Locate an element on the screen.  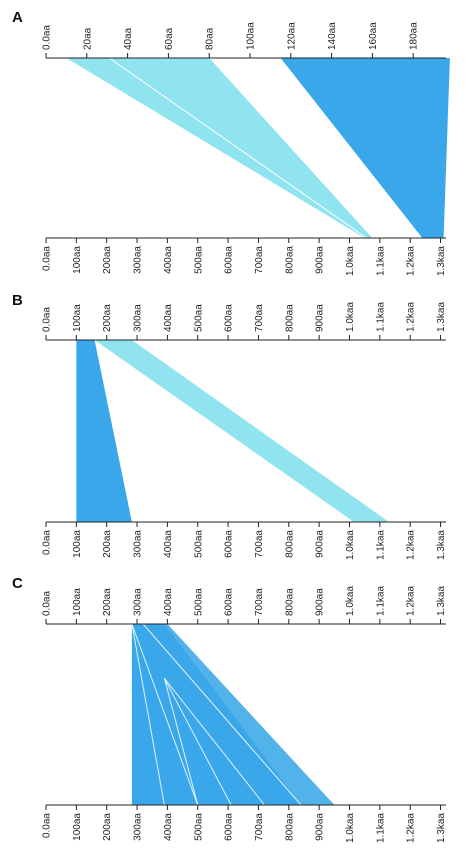
top-axis-tick-label: 20aa is located at coordinates (87, 38).